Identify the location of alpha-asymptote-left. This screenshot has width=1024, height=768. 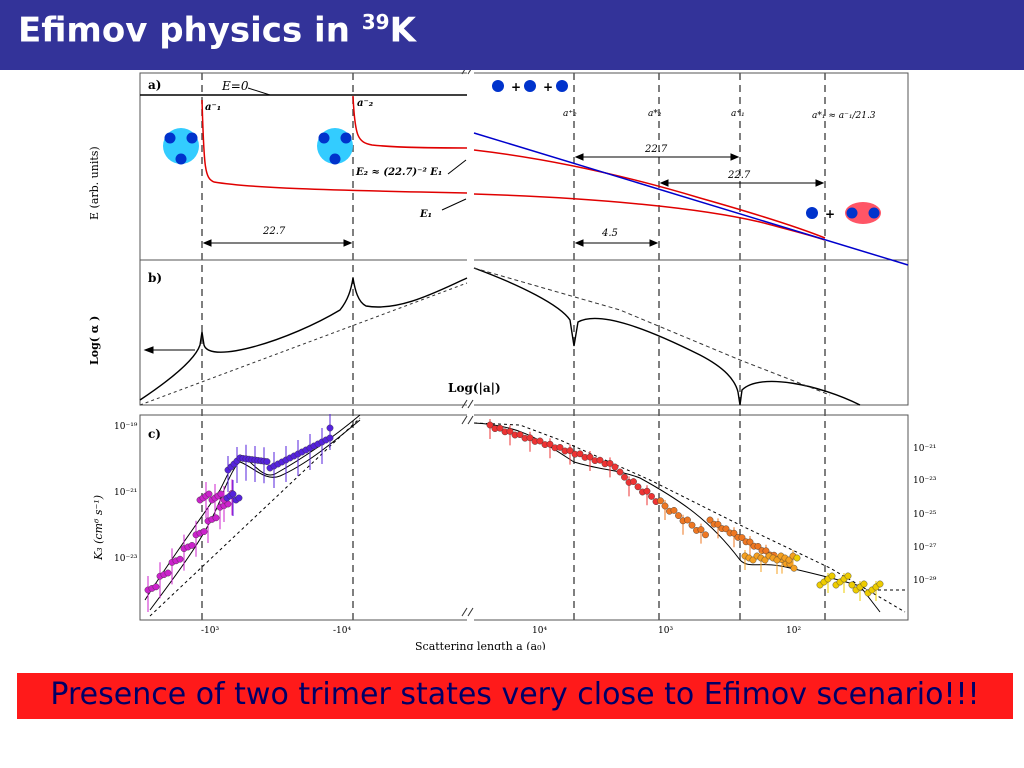
(303, 344).